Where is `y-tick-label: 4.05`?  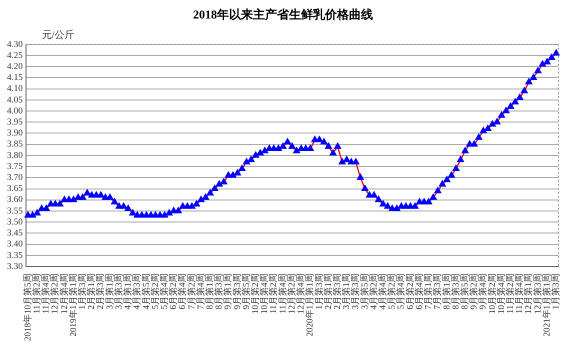 y-tick-label: 4.05 is located at coordinates (15, 99).